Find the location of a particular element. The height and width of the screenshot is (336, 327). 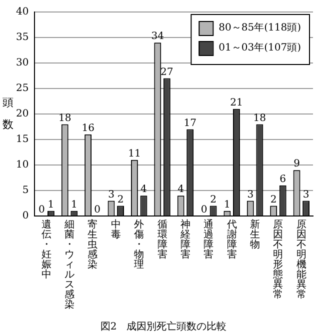

y-tick-label: 25 is located at coordinates (22, 88).